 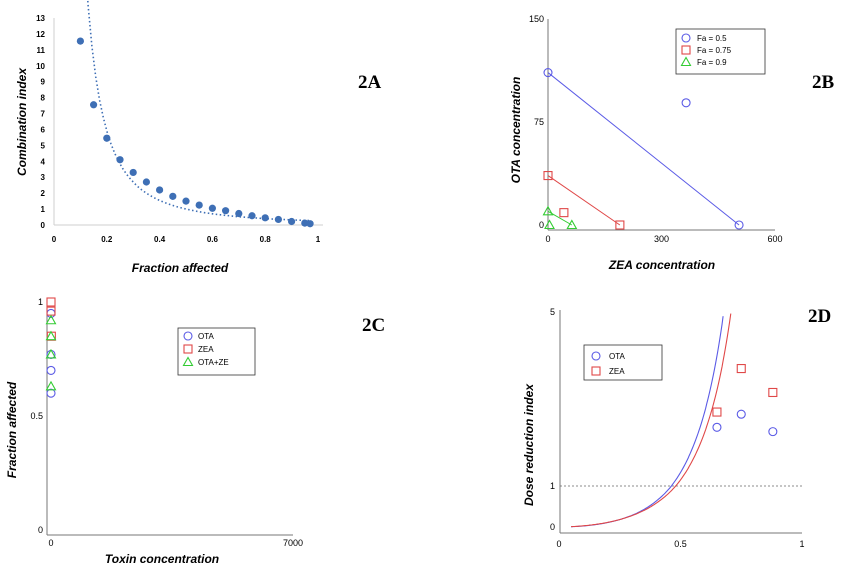 I want to click on chart-2b-x-tick-label: 0, so click(x=547, y=239).